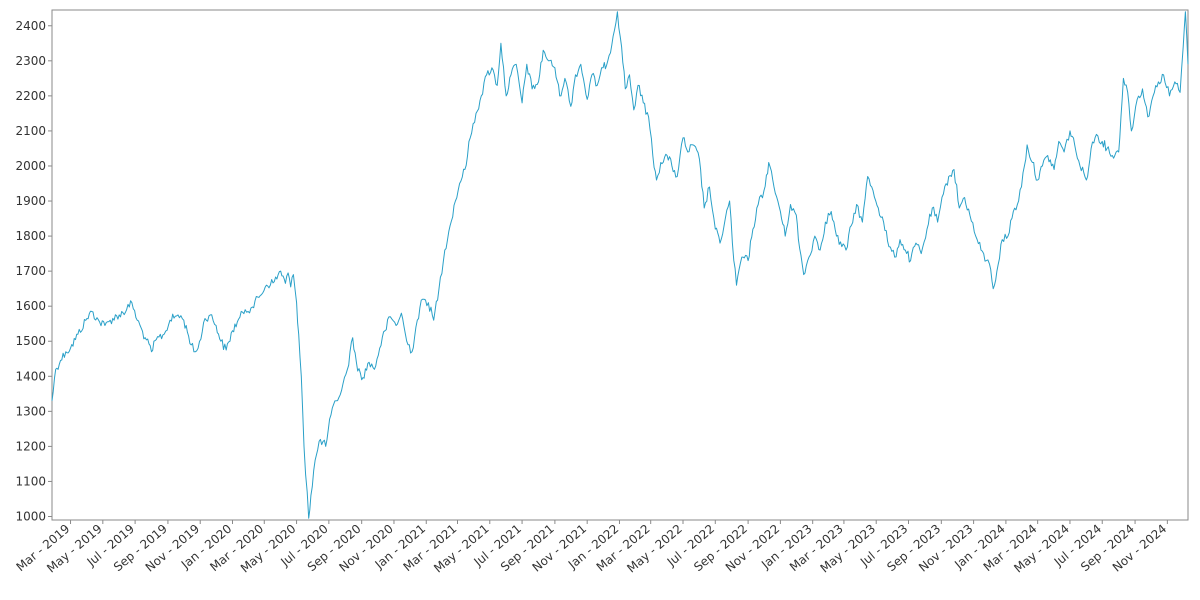 The width and height of the screenshot is (1200, 600). Describe the element at coordinates (30, 271) in the screenshot. I see `y-tick-label: 1700` at that location.